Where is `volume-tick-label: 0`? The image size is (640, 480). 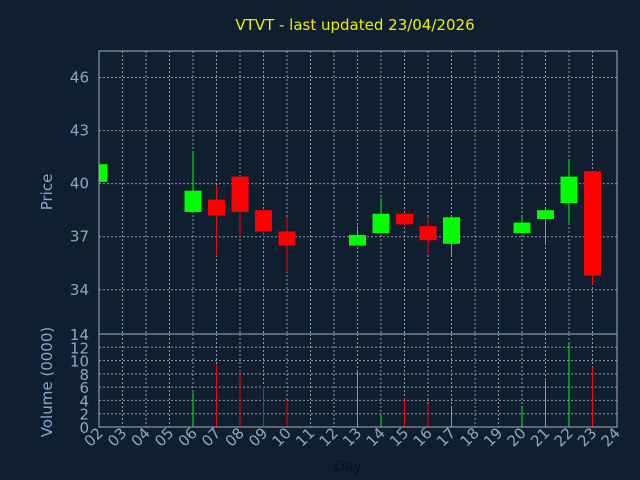 volume-tick-label: 0 is located at coordinates (84, 428).